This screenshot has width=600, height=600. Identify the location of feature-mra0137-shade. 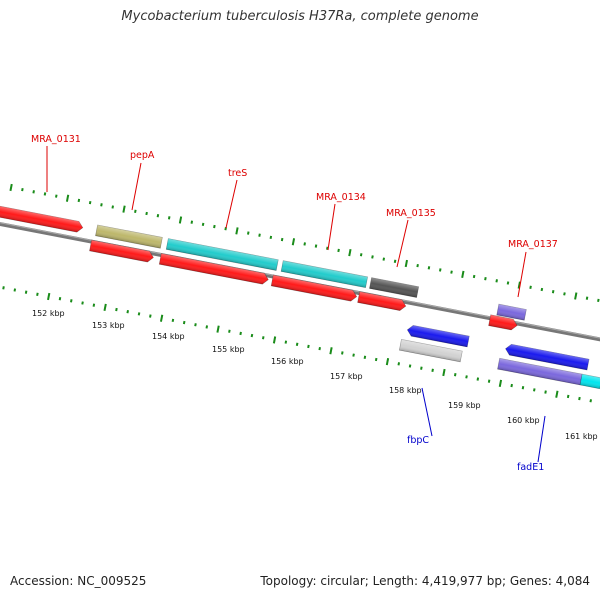
(511, 312).